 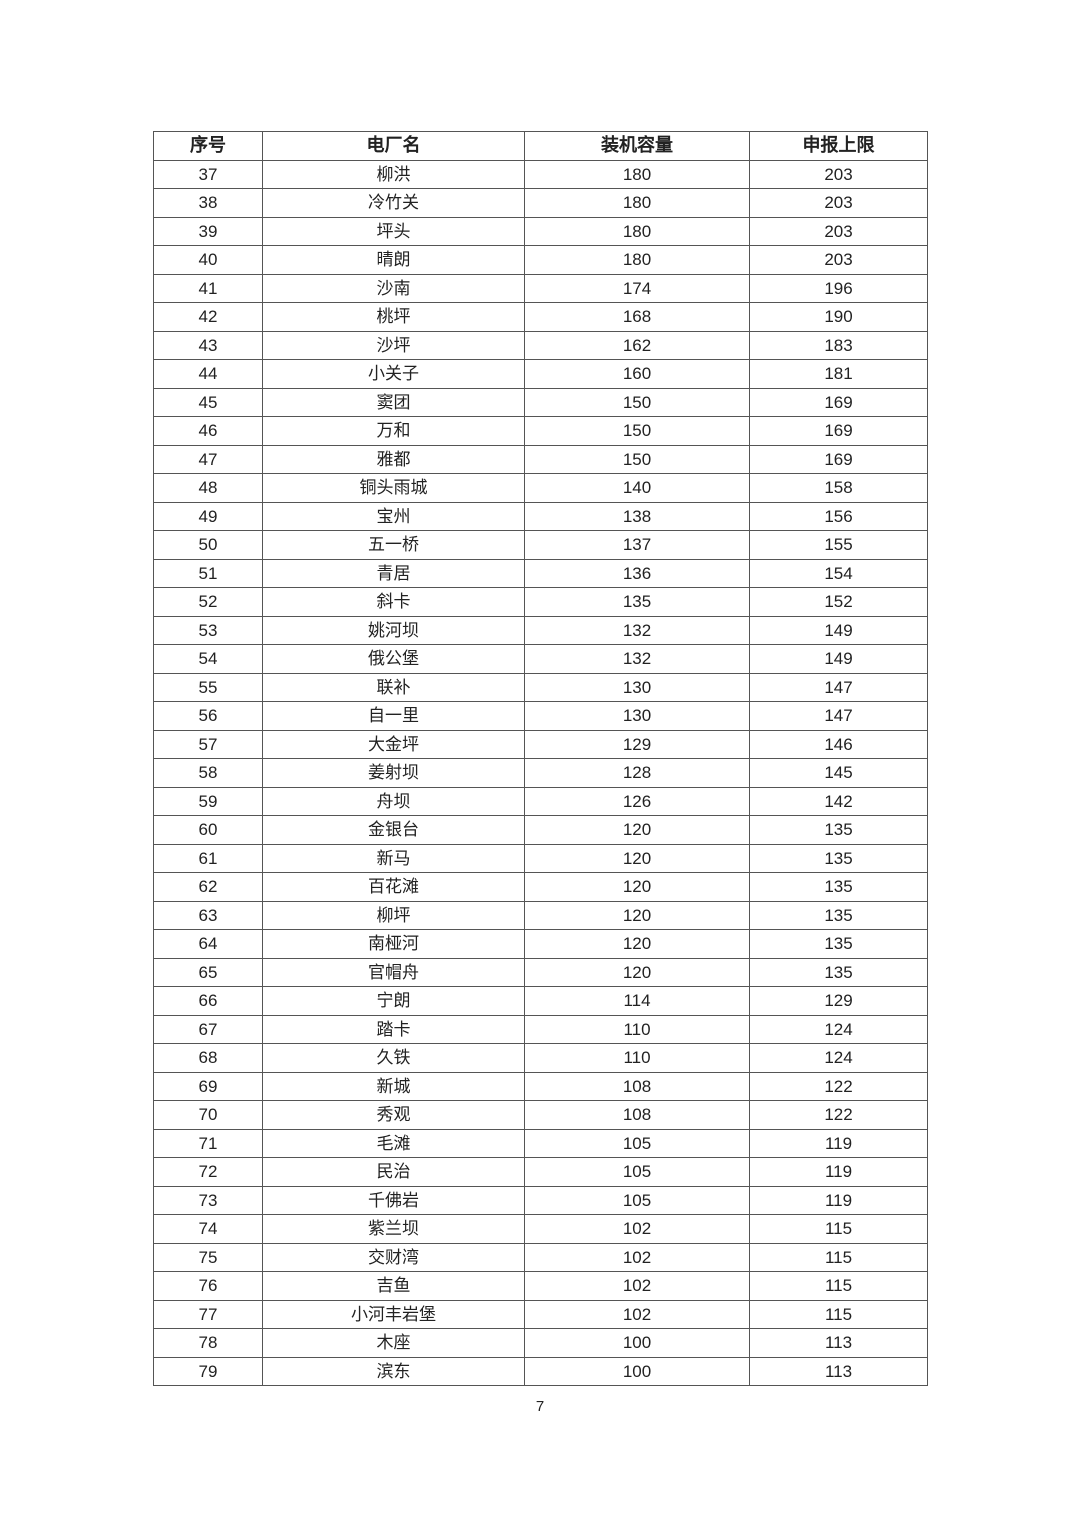 What do you see at coordinates (838, 374) in the screenshot?
I see `cell-declared-limit: 181` at bounding box center [838, 374].